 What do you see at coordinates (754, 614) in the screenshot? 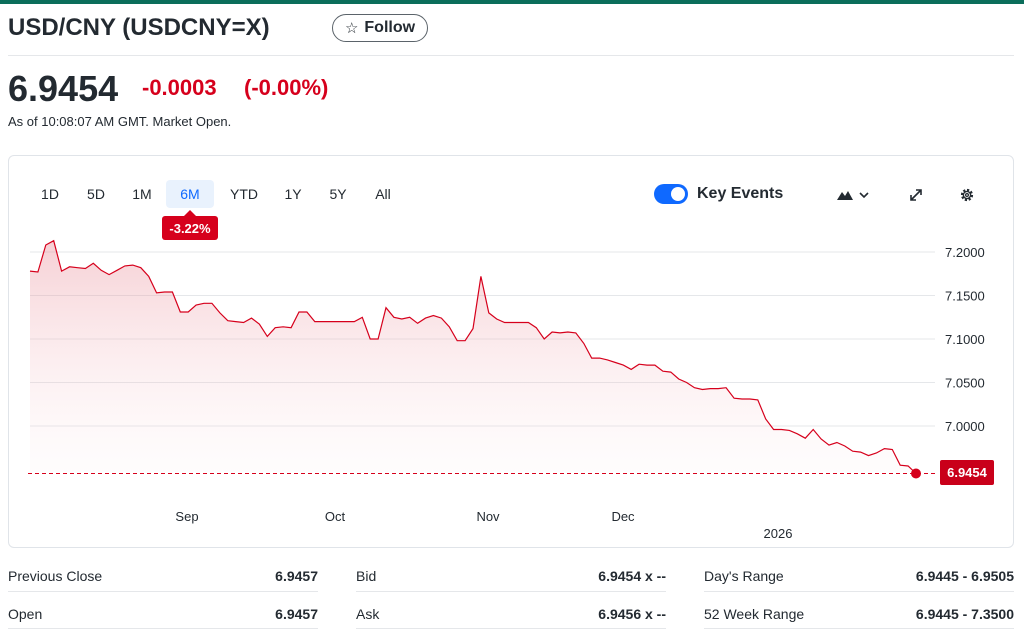
I see `stat-label: 52 Week Range` at bounding box center [754, 614].